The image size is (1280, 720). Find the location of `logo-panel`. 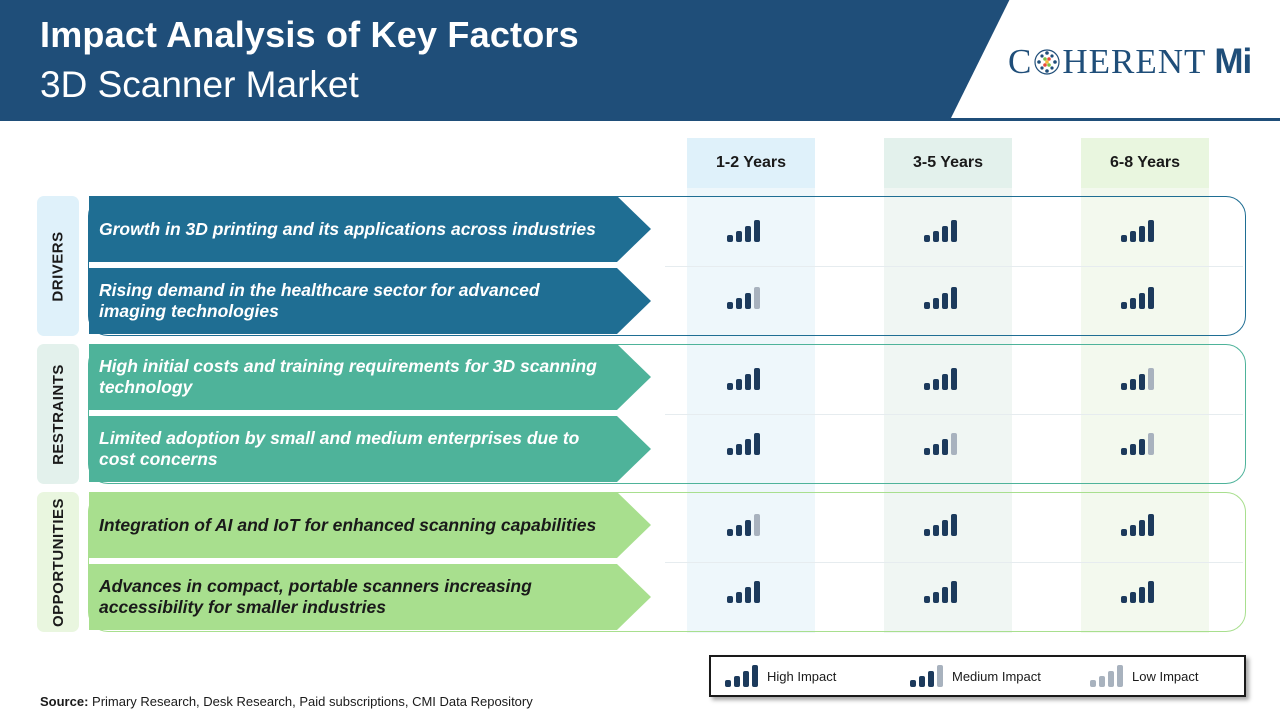

logo-panel is located at coordinates (1115, 60).